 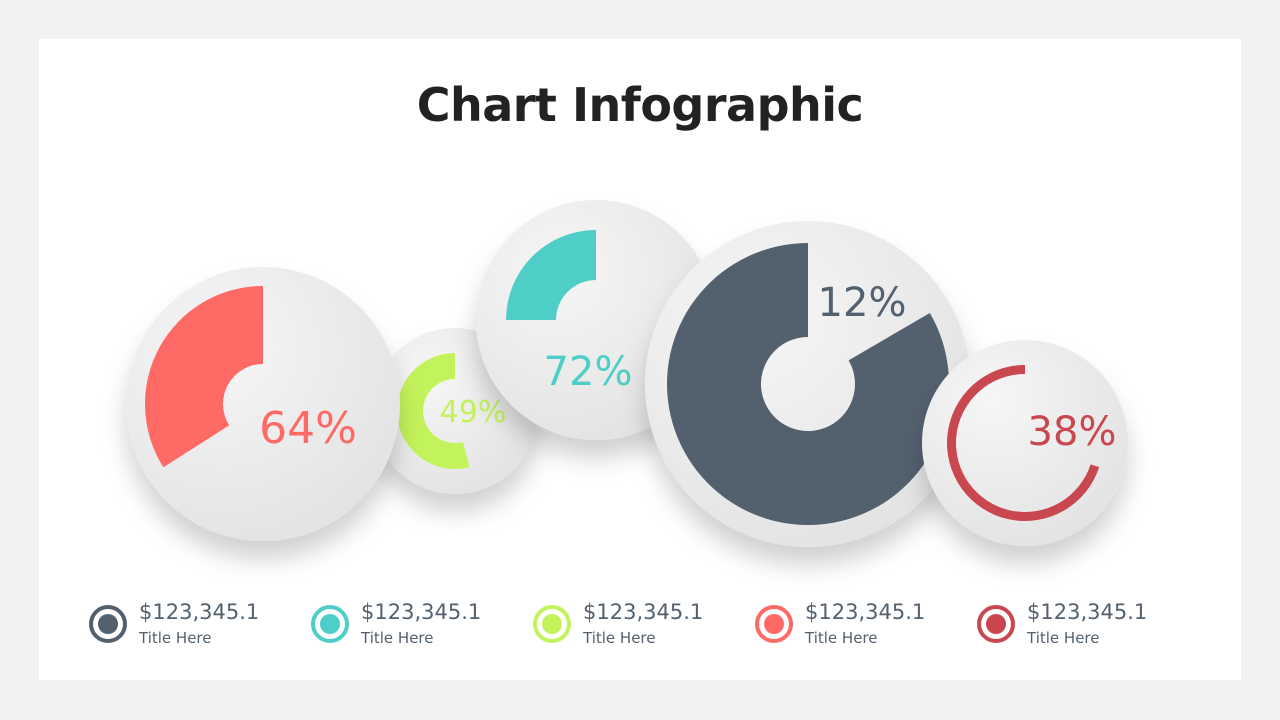 What do you see at coordinates (862, 303) in the screenshot?
I see `donut-12-label: 12%` at bounding box center [862, 303].